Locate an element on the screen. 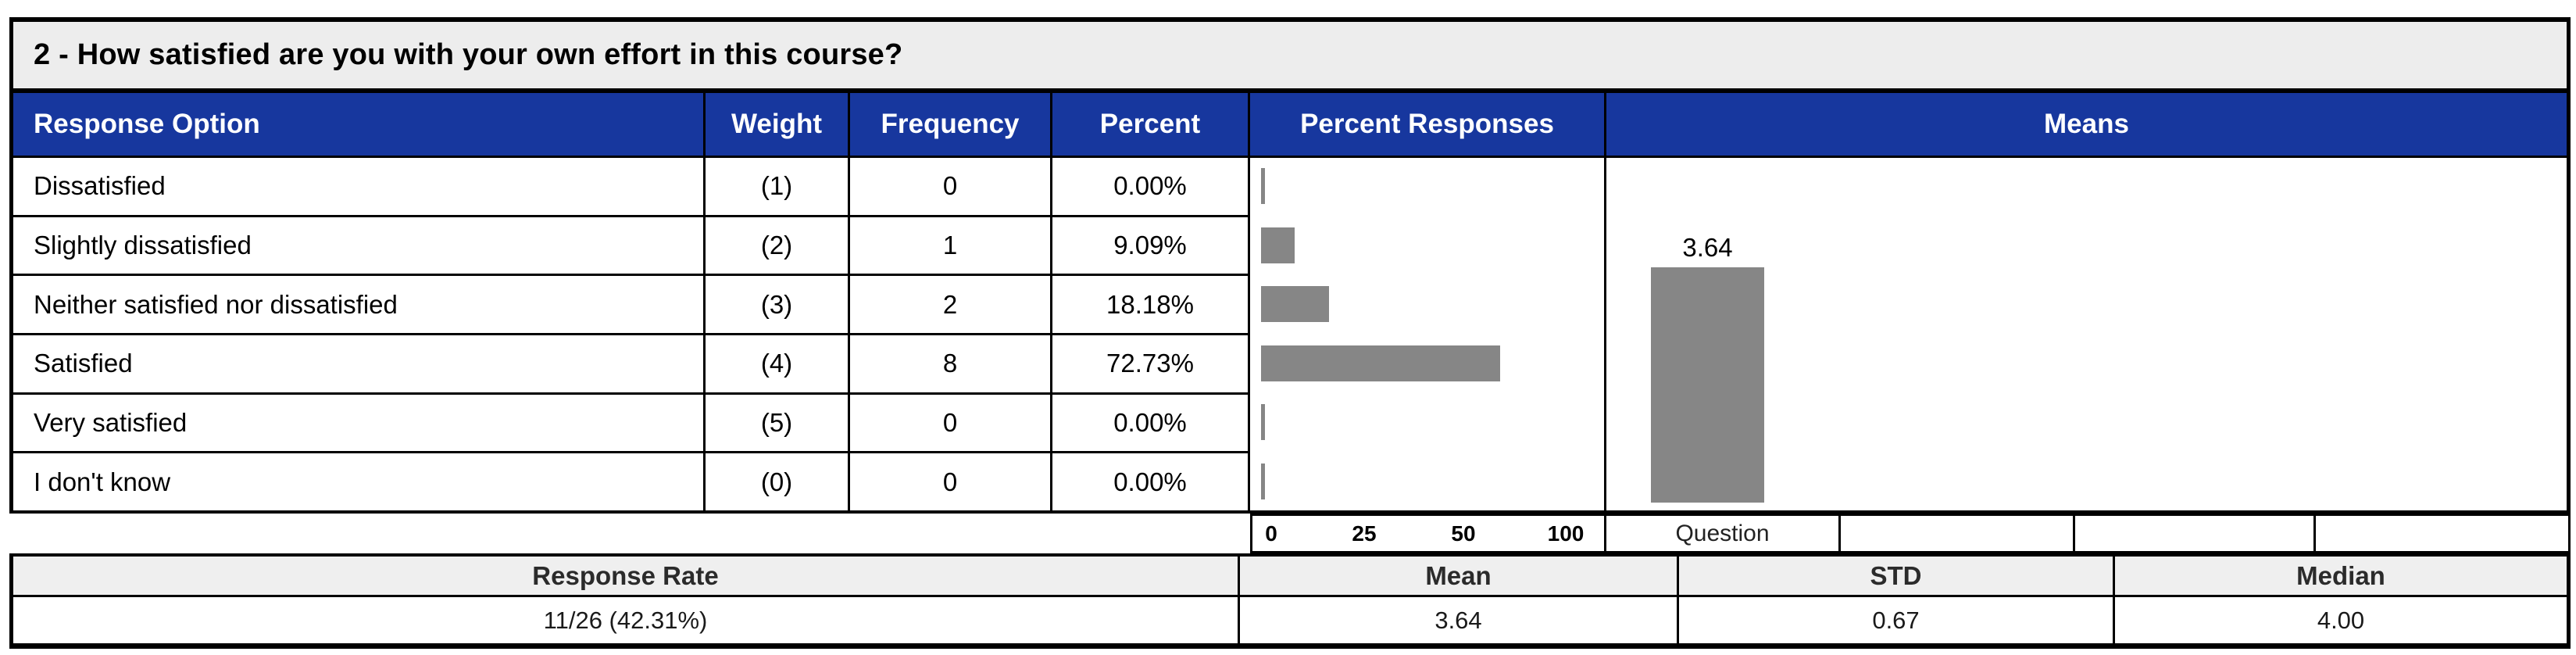 The height and width of the screenshot is (655, 2576). cell-weight: (2) is located at coordinates (777, 247).